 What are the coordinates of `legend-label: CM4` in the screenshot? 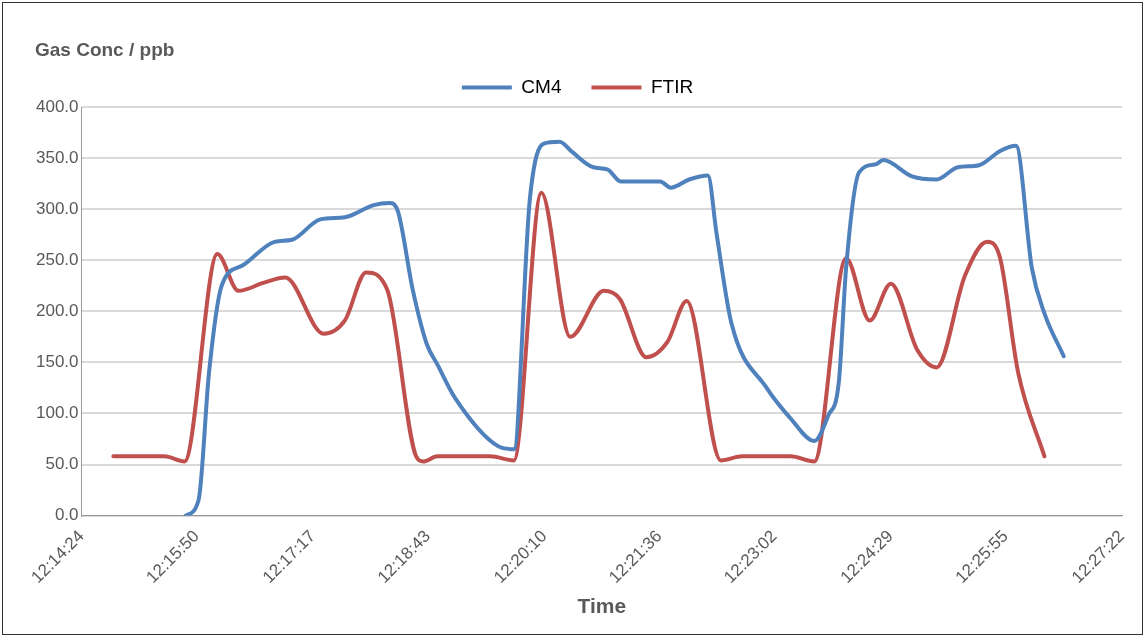 It's located at (541, 86).